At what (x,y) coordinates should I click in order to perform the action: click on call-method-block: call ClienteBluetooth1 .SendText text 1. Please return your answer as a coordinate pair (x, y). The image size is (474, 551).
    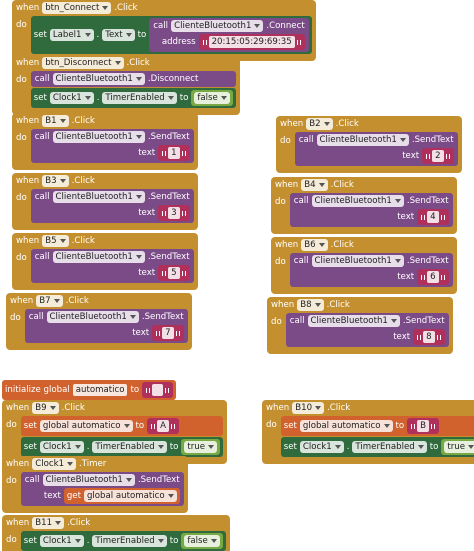
    Looking at the image, I should click on (112, 146).